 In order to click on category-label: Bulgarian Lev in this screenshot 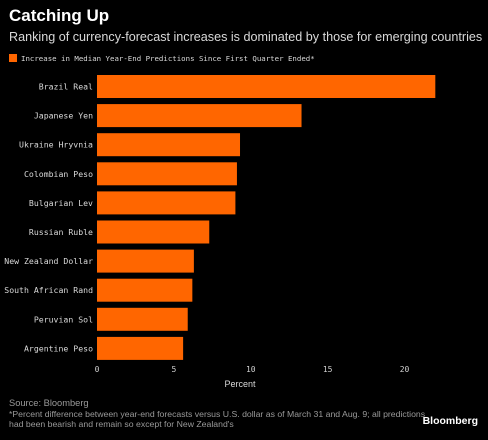, I will do `click(61, 203)`.